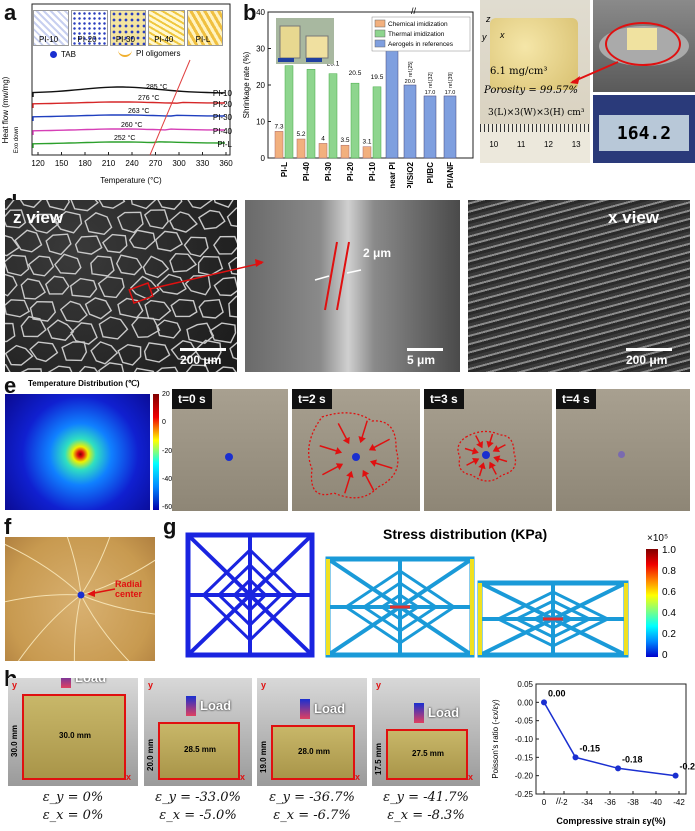  What do you see at coordinates (590, 748) in the screenshot?
I see `poisson-value-label: -0.15` at bounding box center [590, 748].